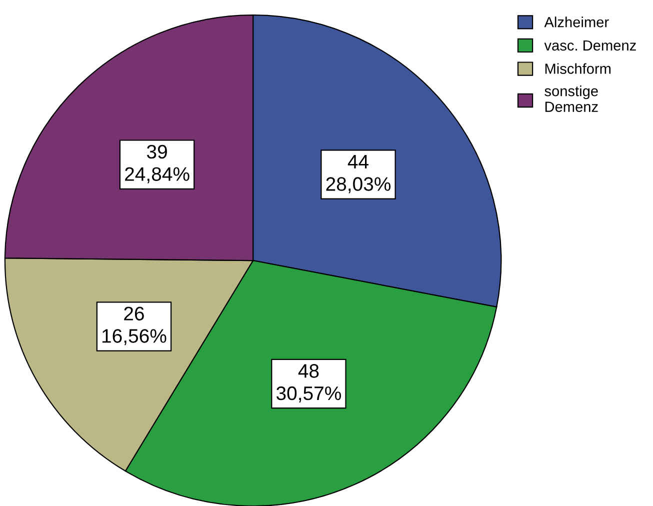 This screenshot has height=506, width=653. I want to click on data-label: 44 28,03%, so click(358, 174).